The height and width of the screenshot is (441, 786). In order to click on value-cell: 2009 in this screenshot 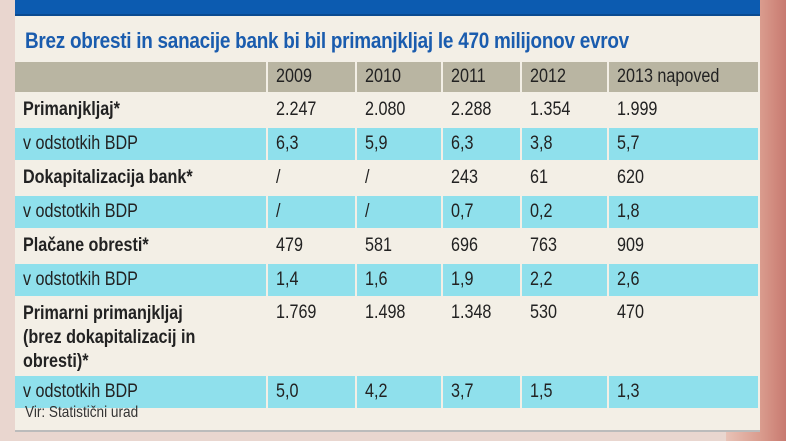, I will do `click(312, 78)`.